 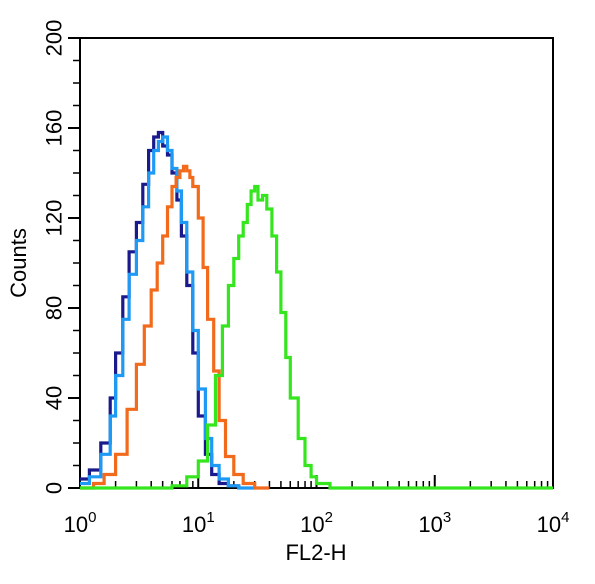 What do you see at coordinates (553, 523) in the screenshot?
I see `x-tick-label: 10⁴` at bounding box center [553, 523].